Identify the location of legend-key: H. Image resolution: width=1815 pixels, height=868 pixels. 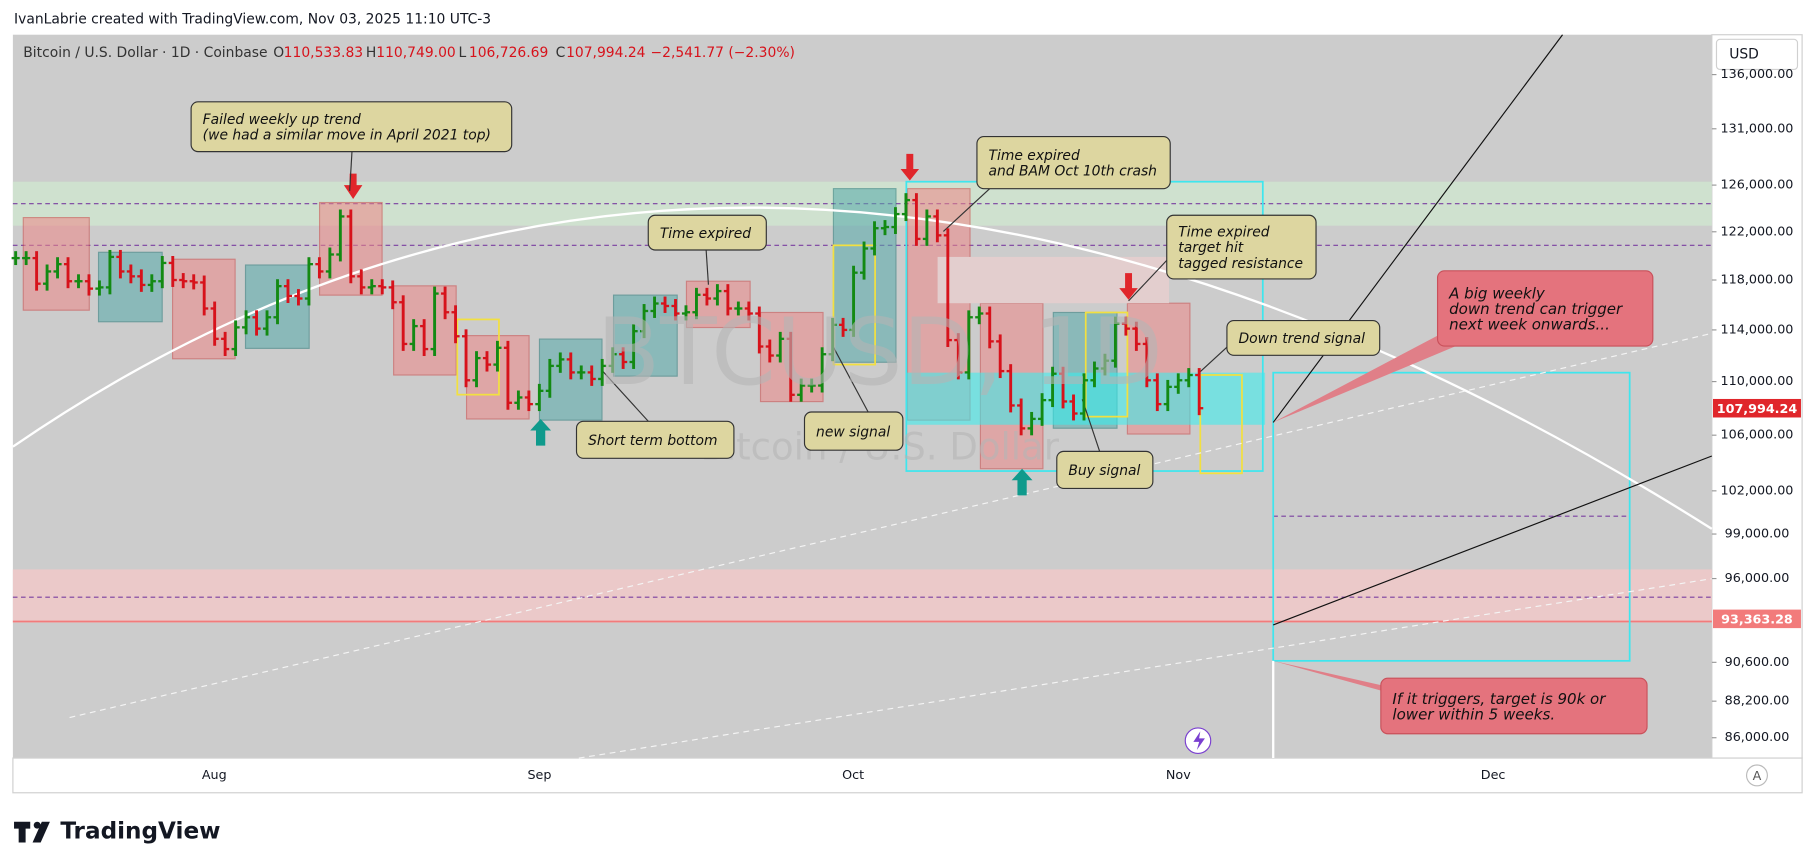
(371, 53).